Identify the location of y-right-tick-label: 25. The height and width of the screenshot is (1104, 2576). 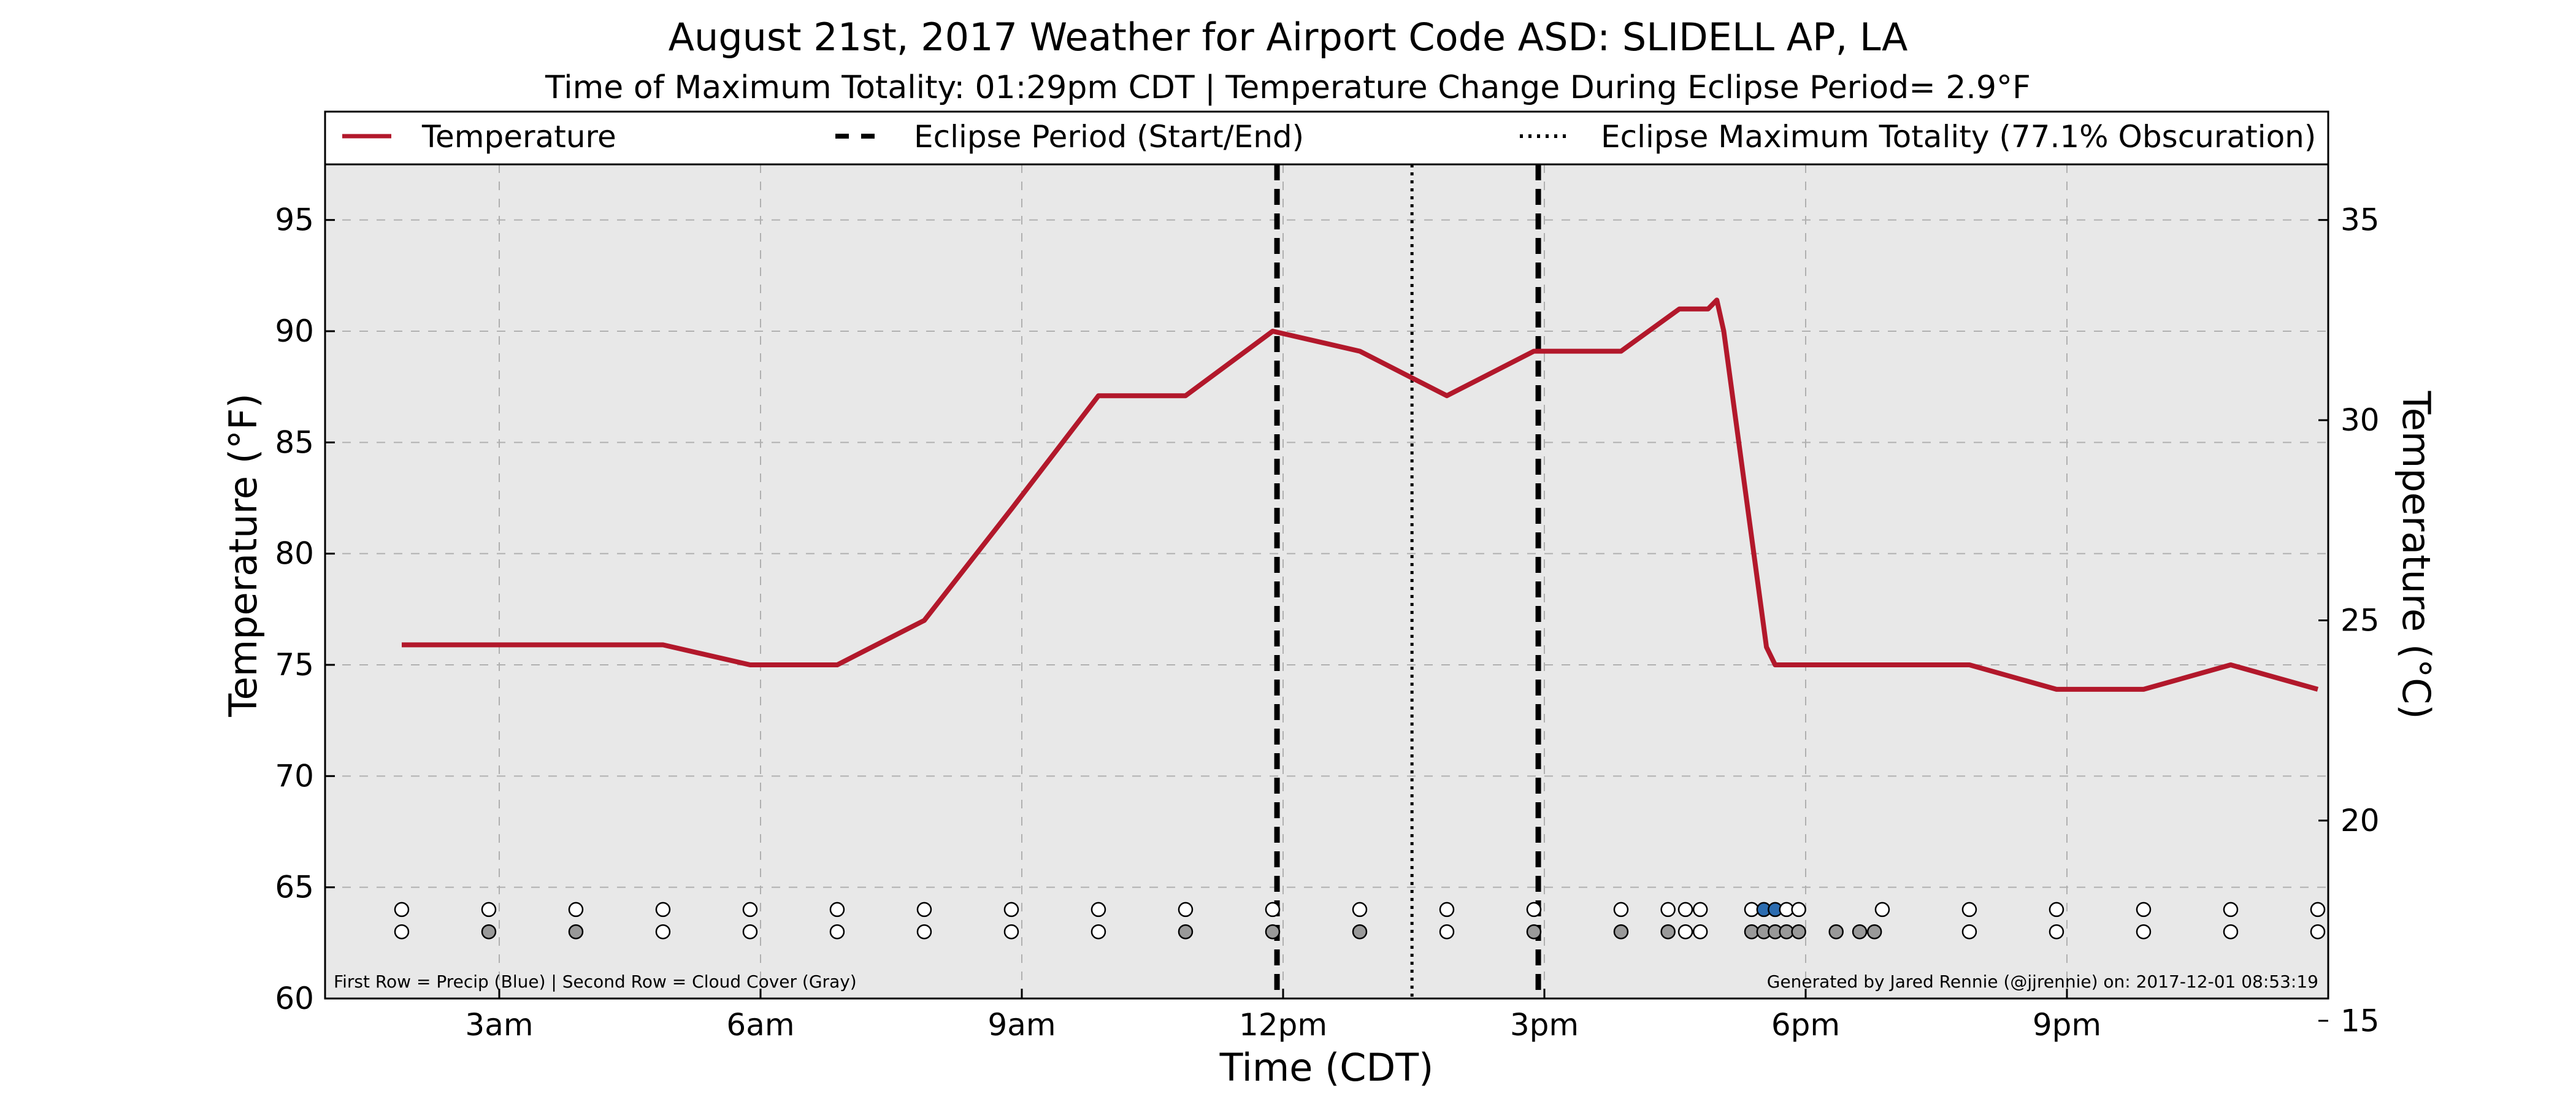
(2360, 620).